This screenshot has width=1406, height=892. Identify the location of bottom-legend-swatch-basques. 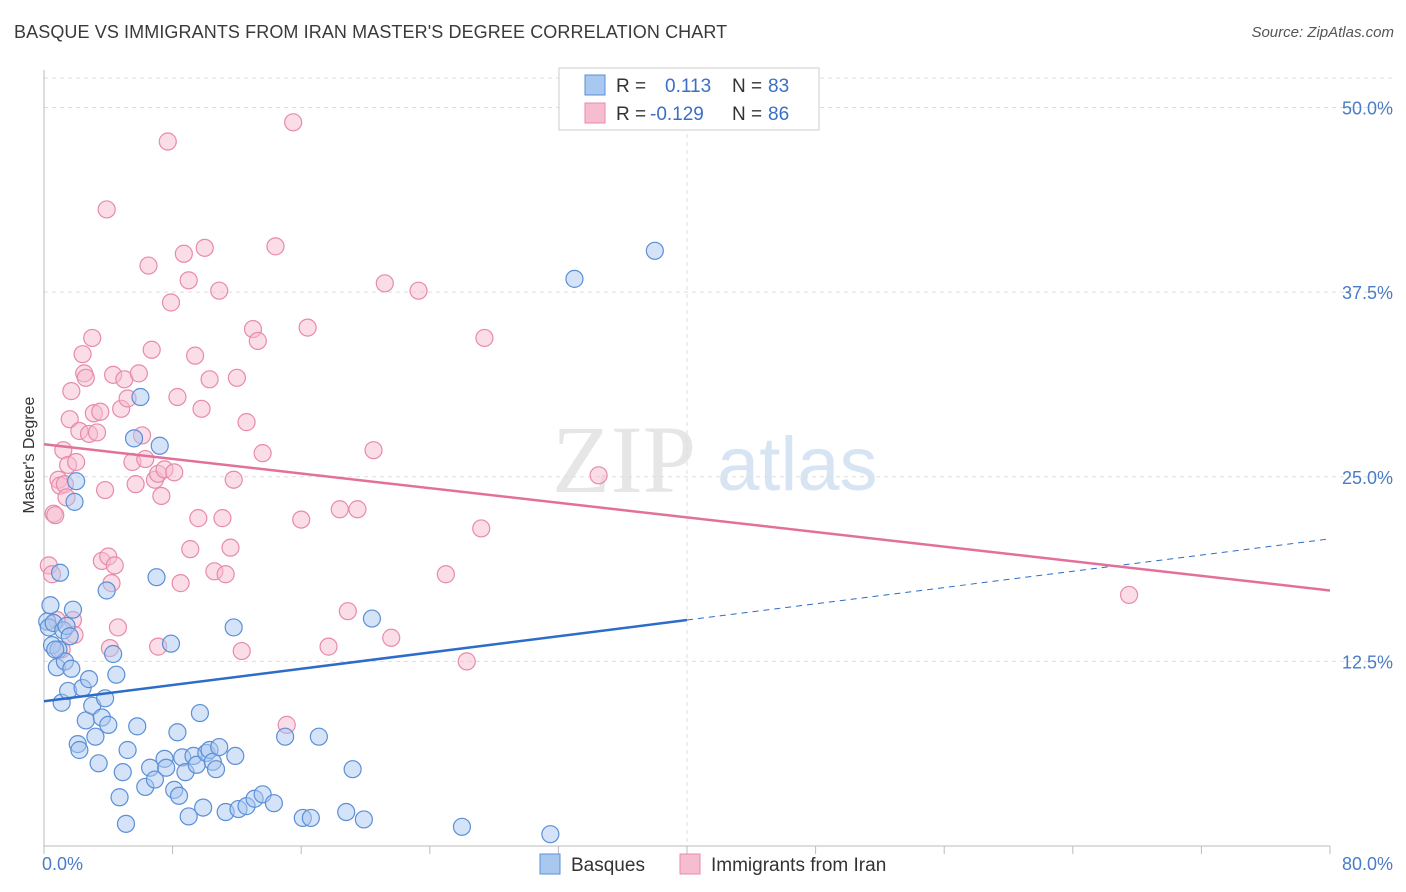
(550, 864).